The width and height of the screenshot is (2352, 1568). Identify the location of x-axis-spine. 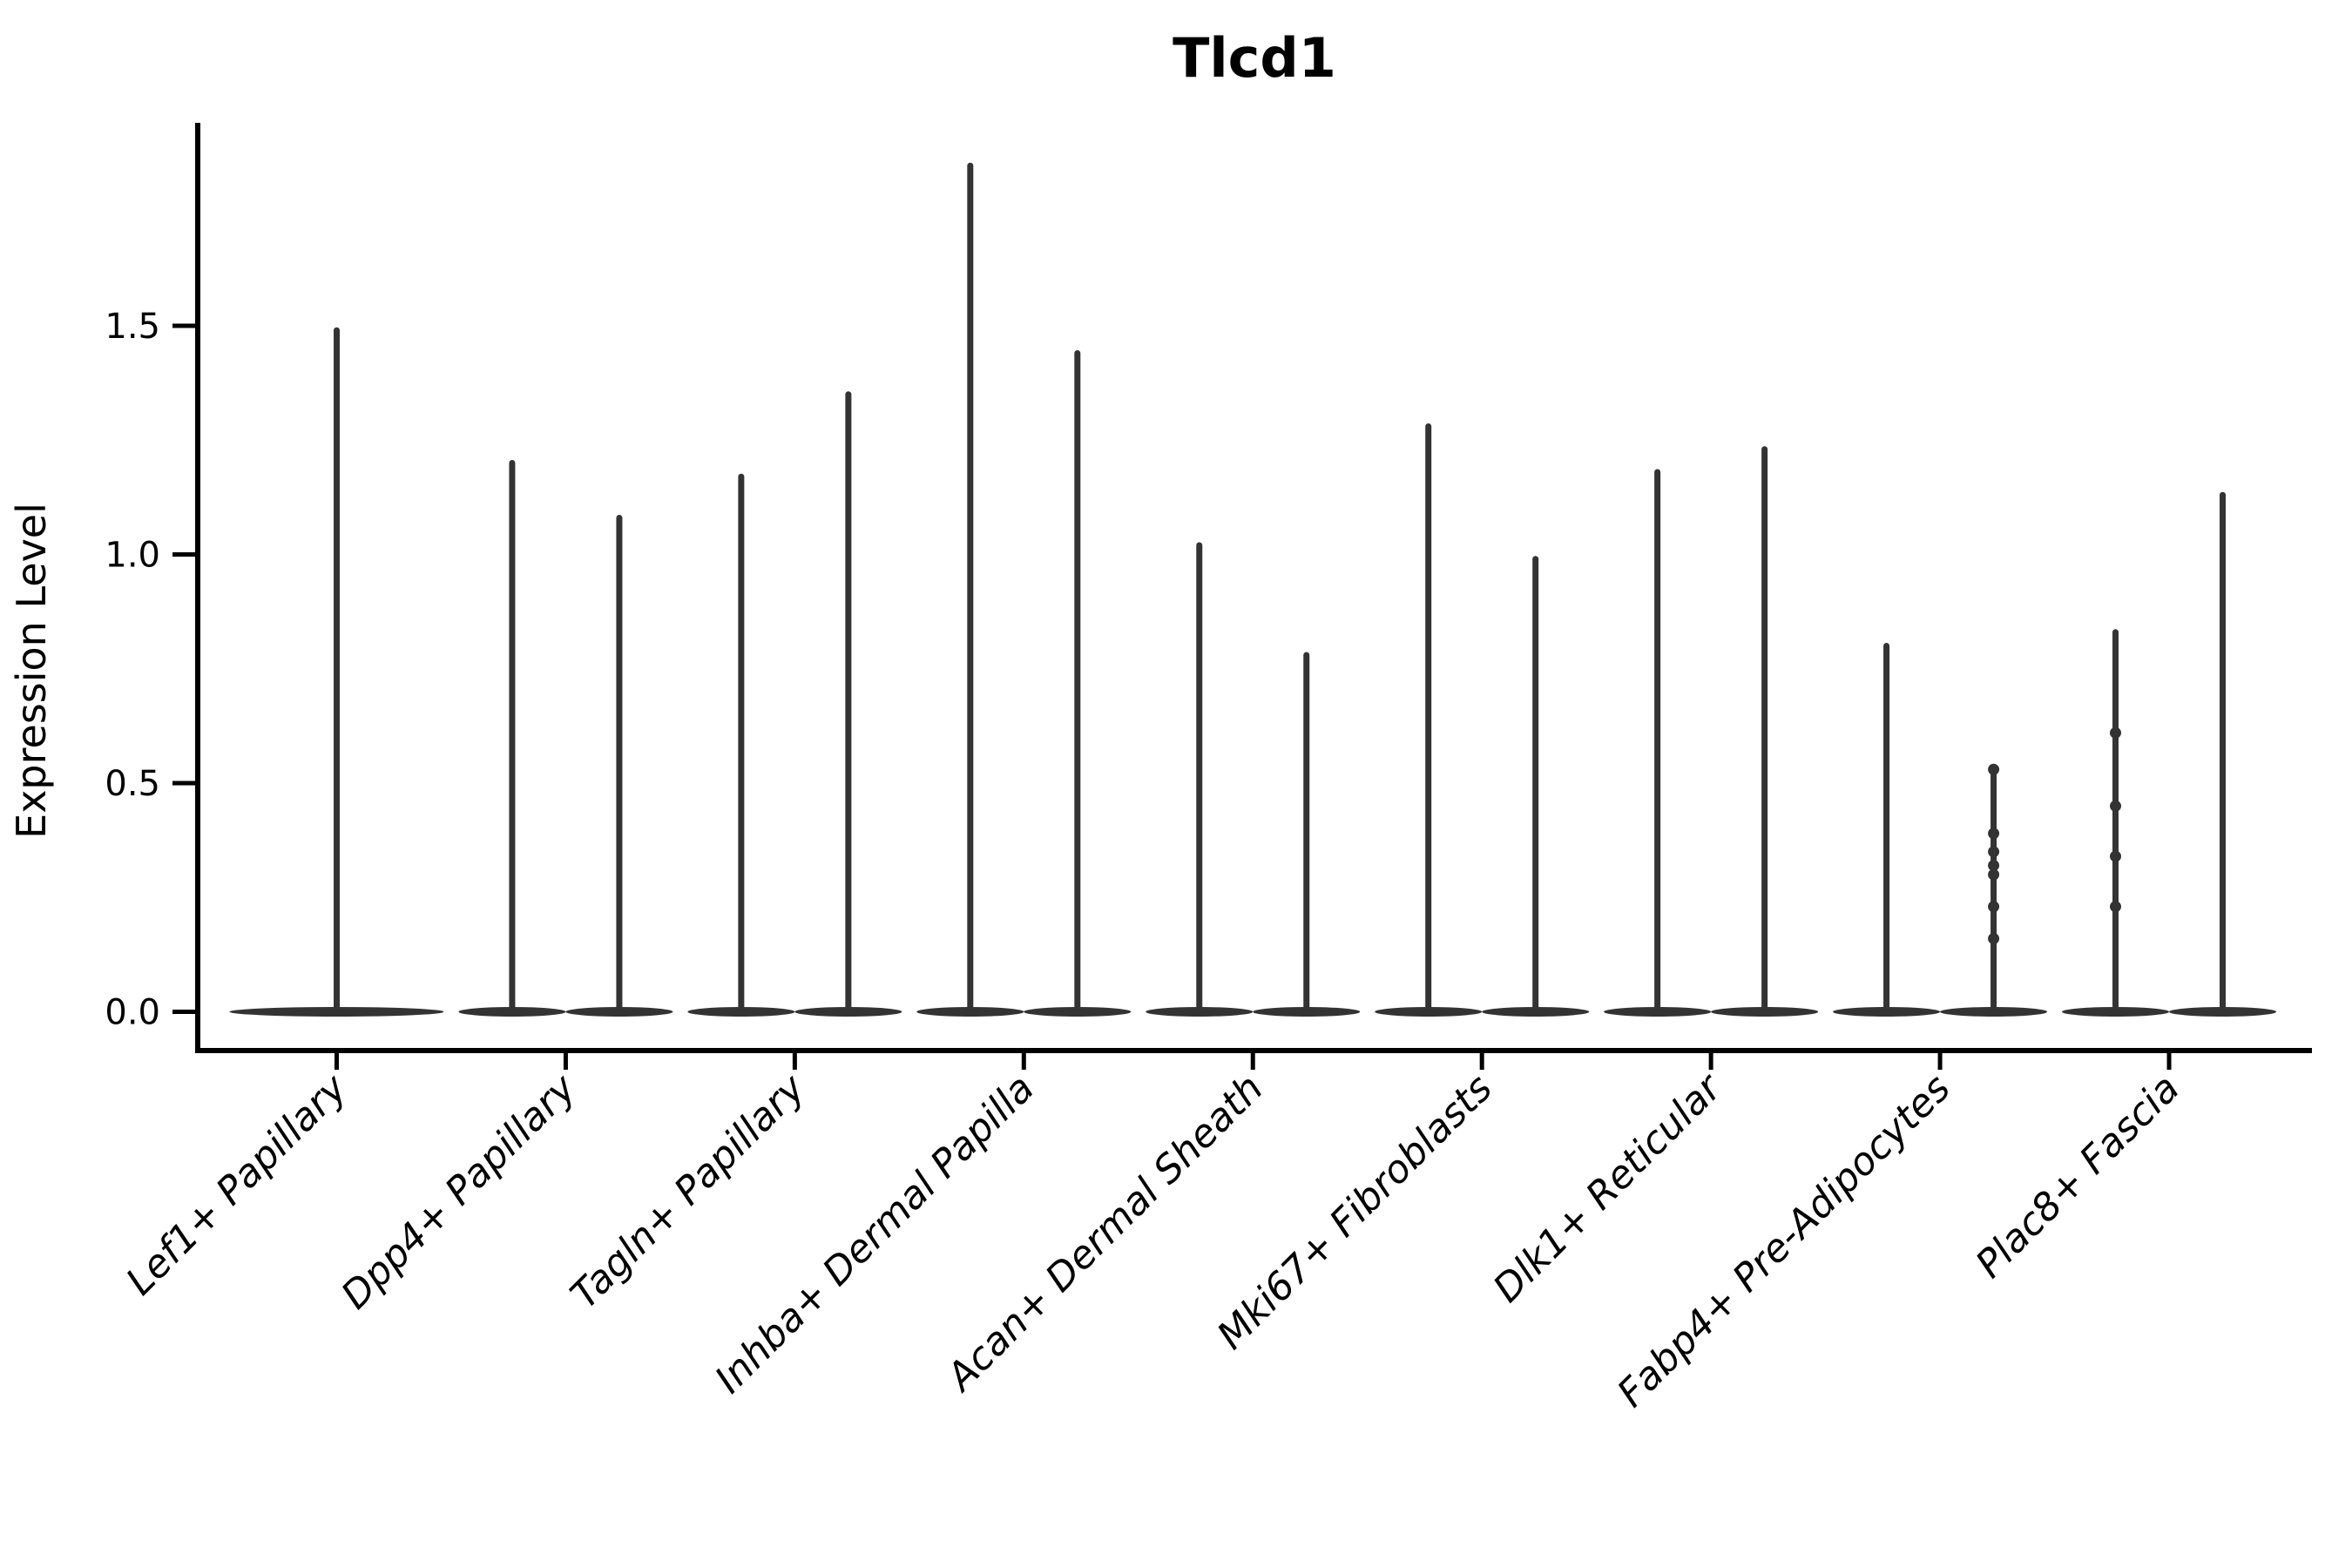
(1253, 1050).